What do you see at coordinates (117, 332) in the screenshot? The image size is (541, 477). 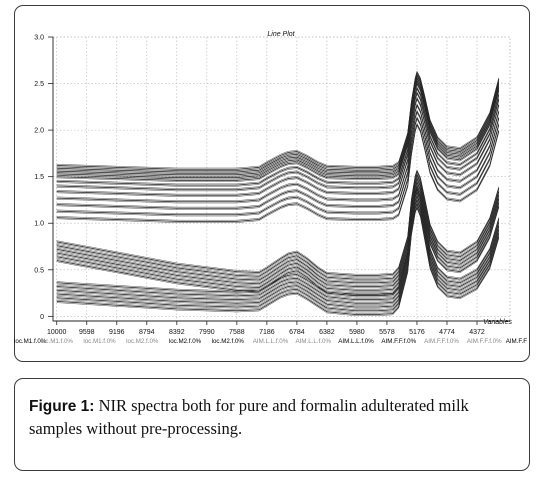 I see `x-tick-label: 9196` at bounding box center [117, 332].